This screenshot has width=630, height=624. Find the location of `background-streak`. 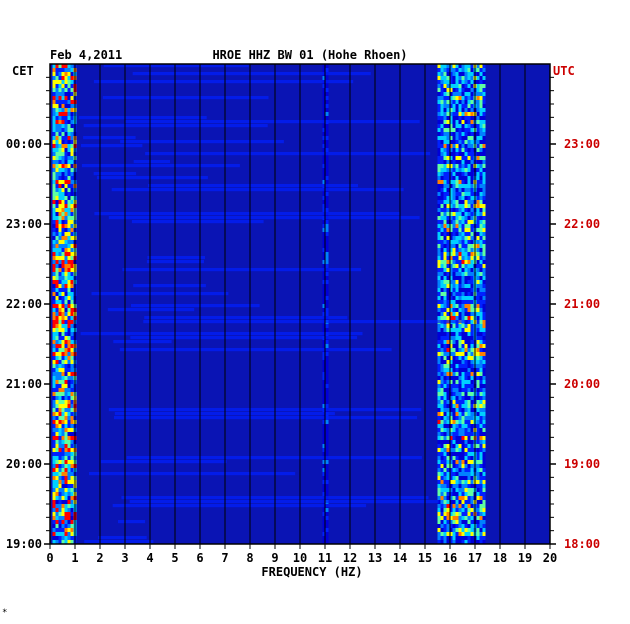

background-streak is located at coordinates (255, 350).